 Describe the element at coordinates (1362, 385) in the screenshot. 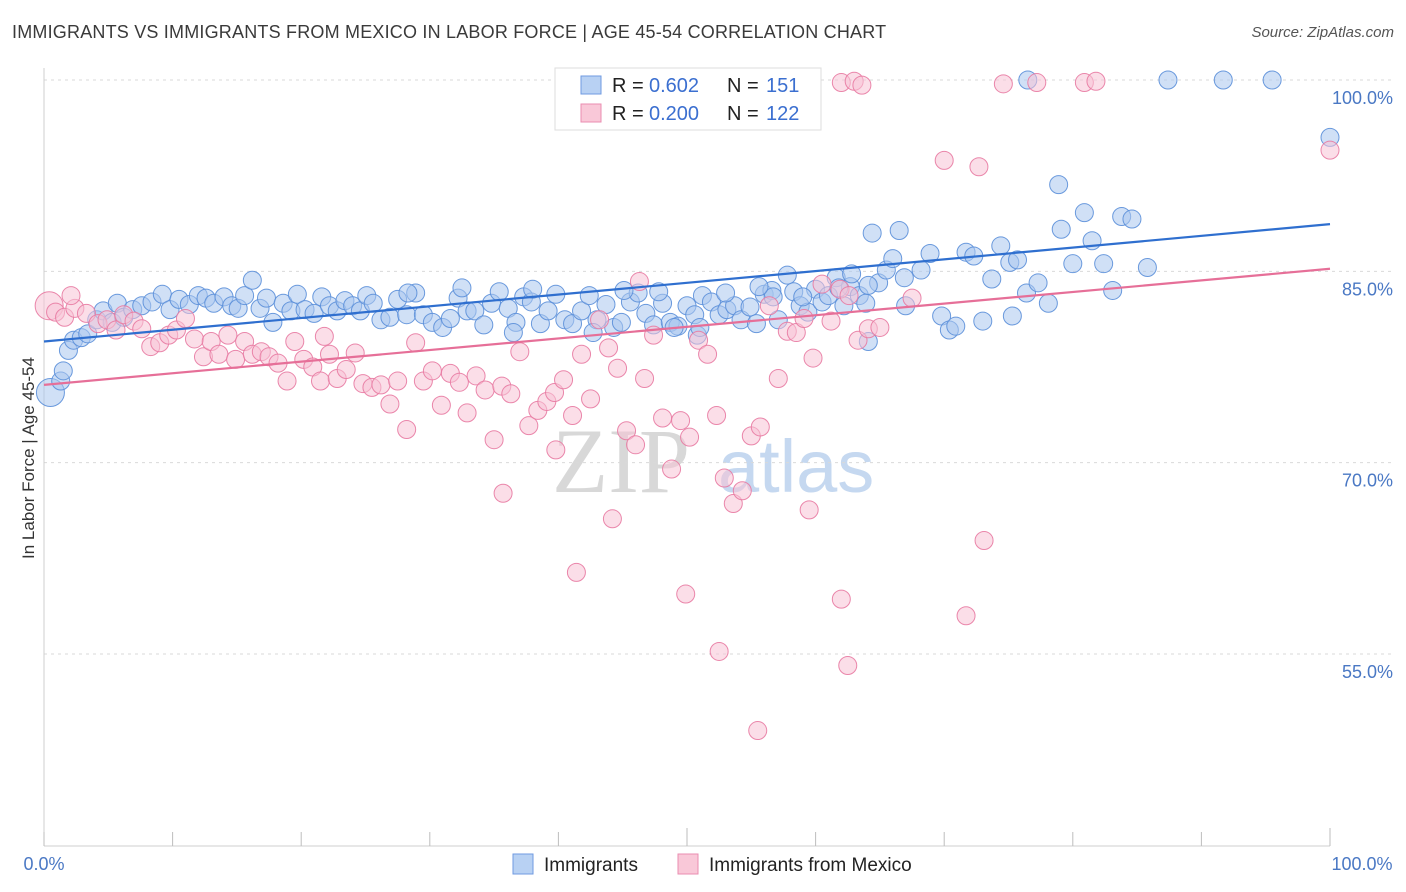

I see `y-tick-labels: 55.0% 70.0% 85.0% 100.0%` at that location.